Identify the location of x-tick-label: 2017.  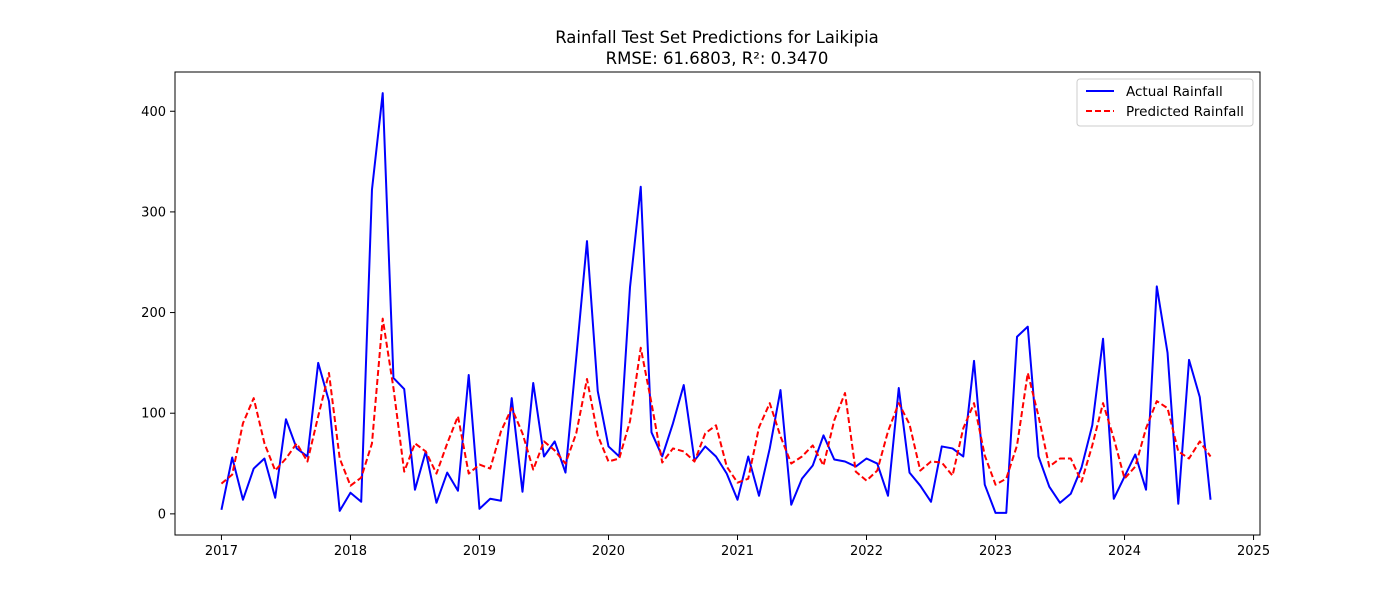
(221, 551).